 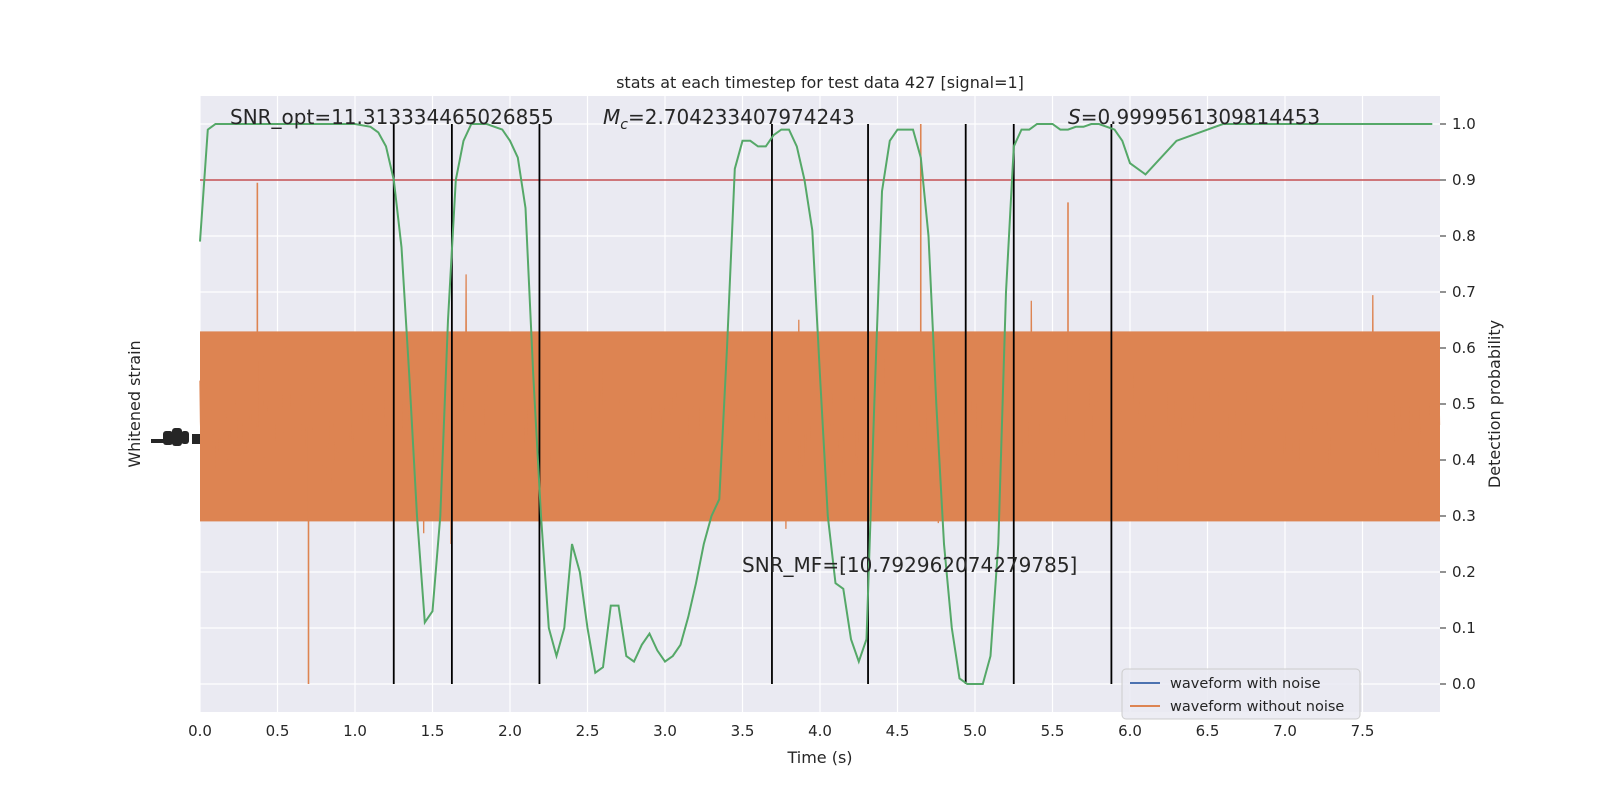 What do you see at coordinates (1464, 348) in the screenshot?
I see `y-tick-label: 0.6` at bounding box center [1464, 348].